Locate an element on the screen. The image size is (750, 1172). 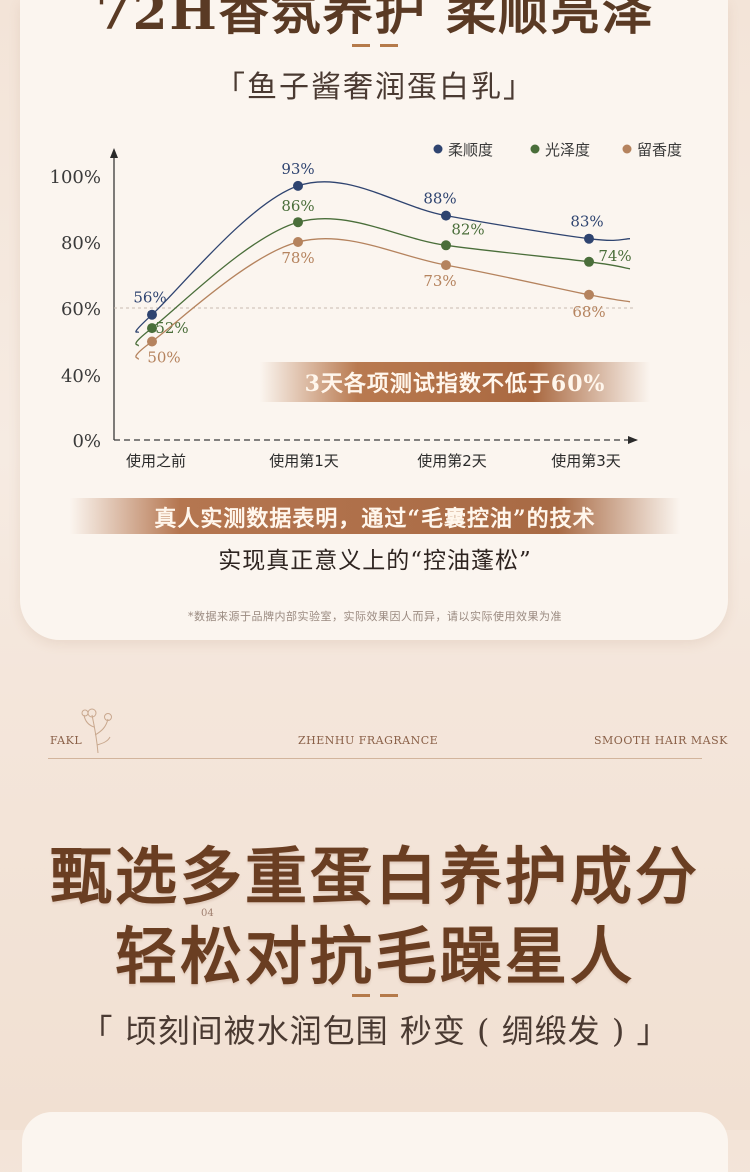
x-axis: 使用之前 使用第1天 使用第2天 使用第3天 is located at coordinates (376, 453).